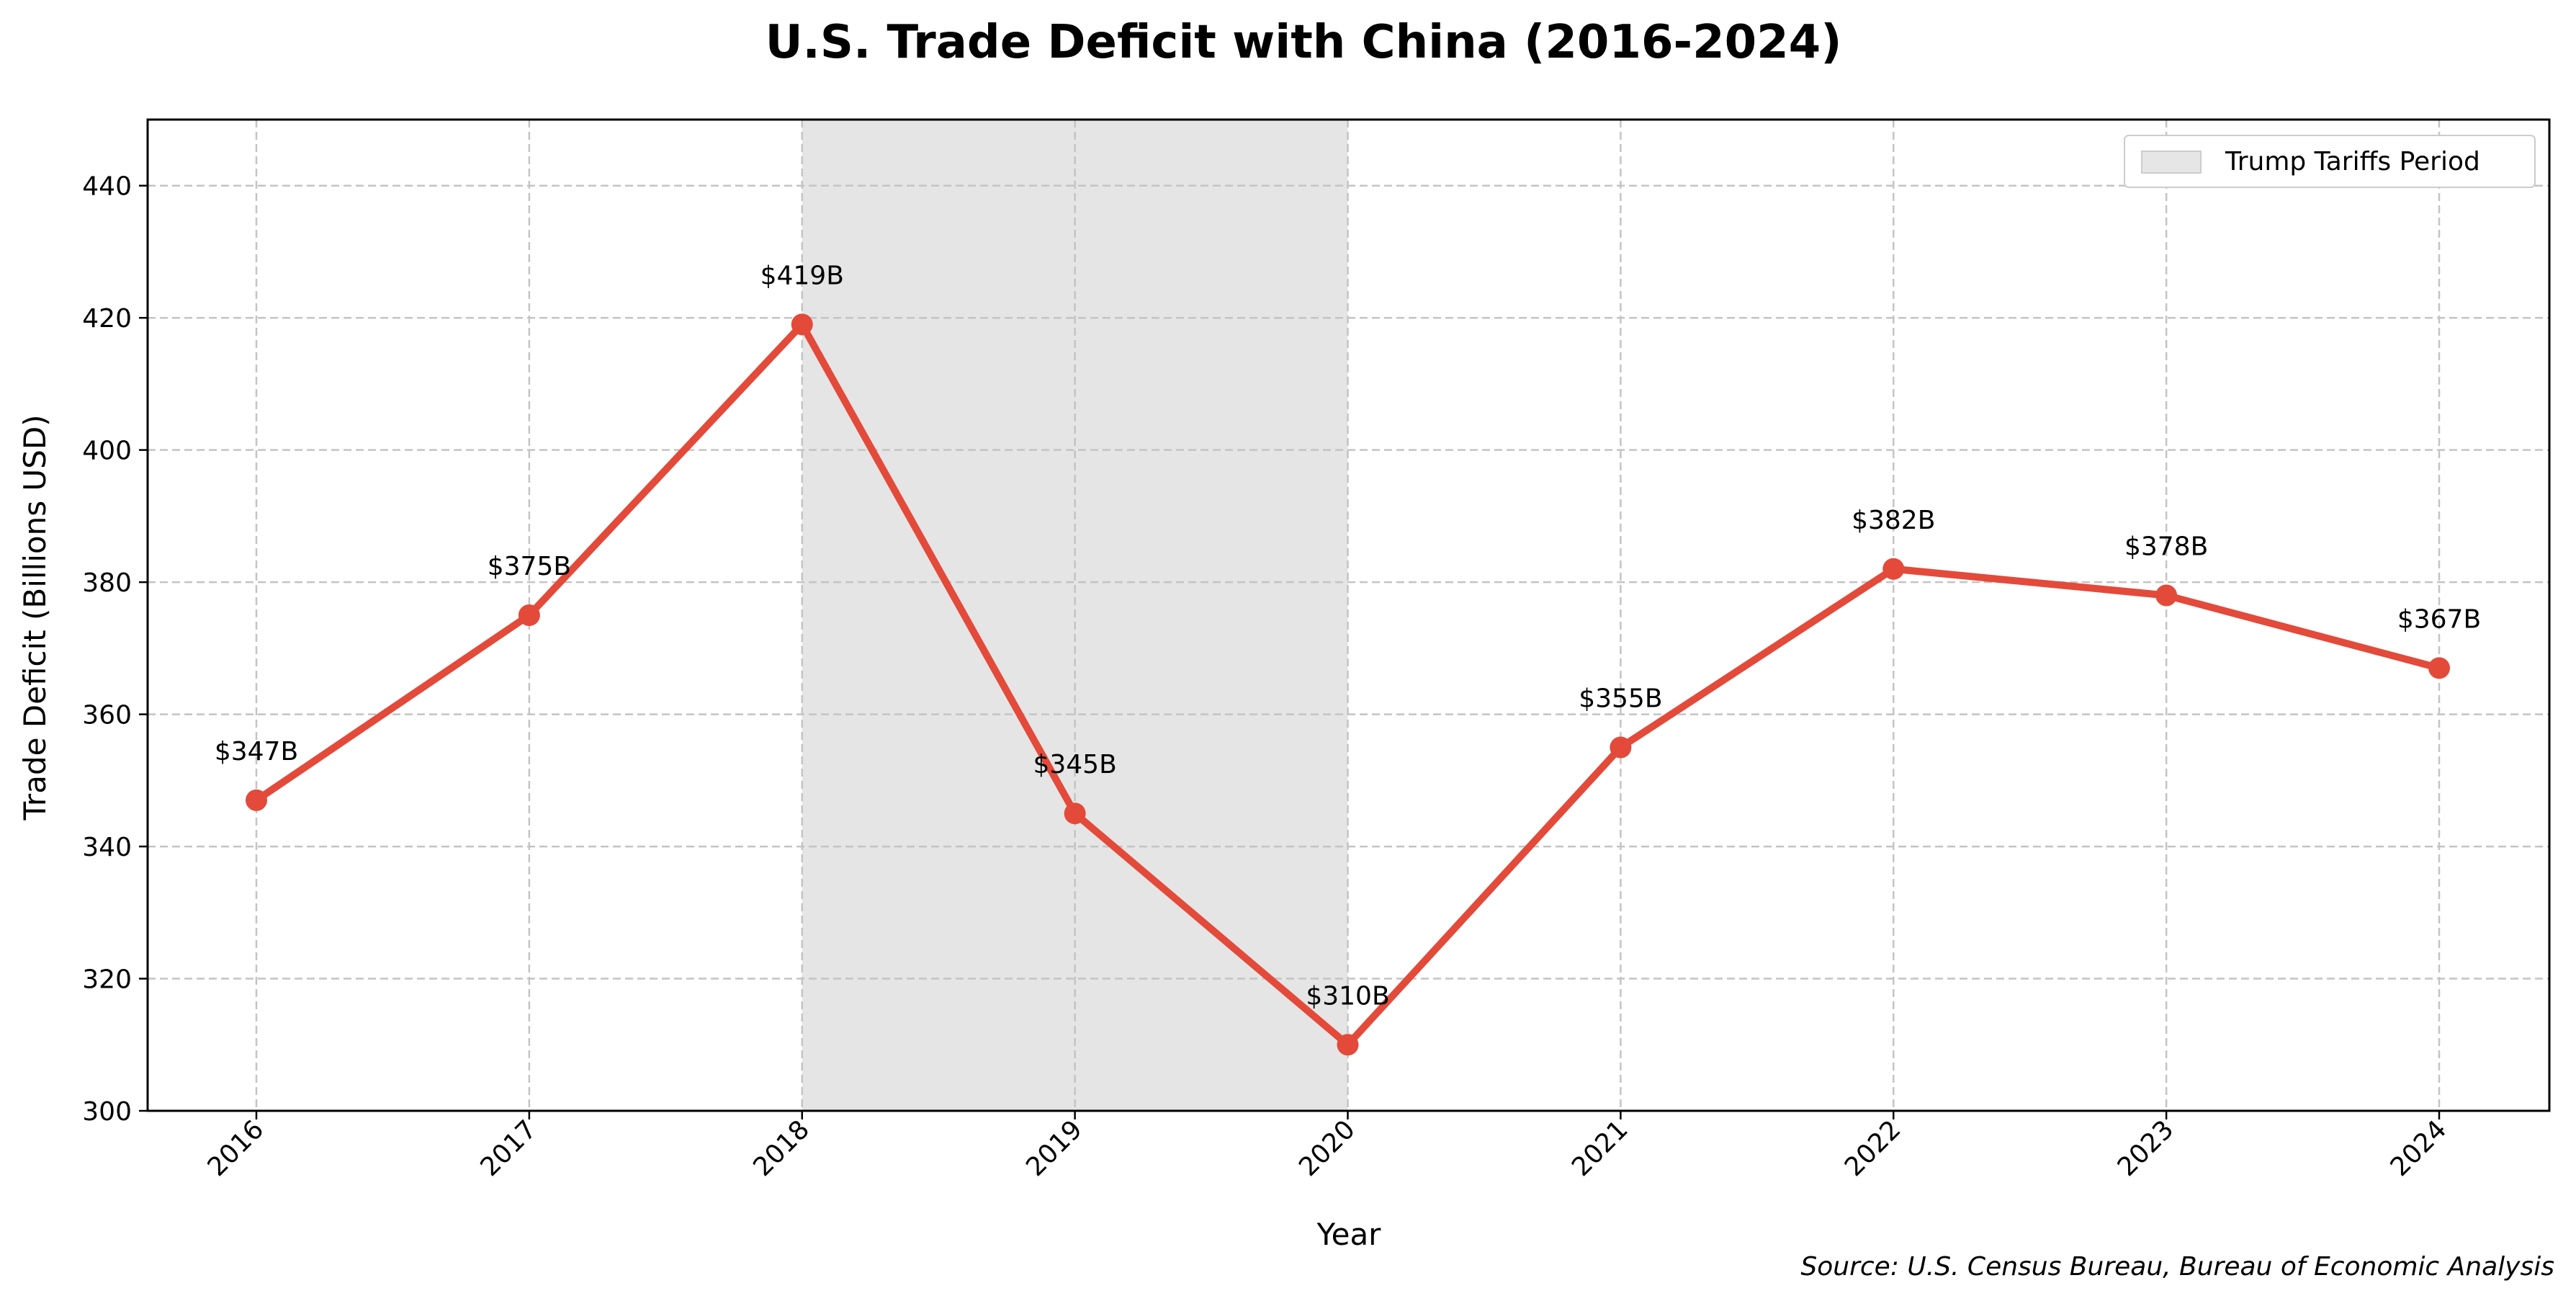 This screenshot has width=2576, height=1301. Describe the element at coordinates (508, 1148) in the screenshot. I see `x-tick-label: 2017` at that location.